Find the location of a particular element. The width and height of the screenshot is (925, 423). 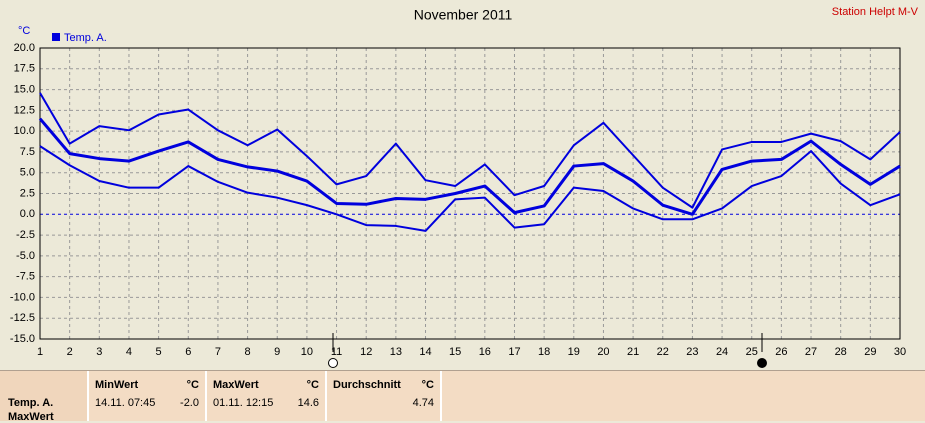

y-tick-label: 10.0 is located at coordinates (24, 131).